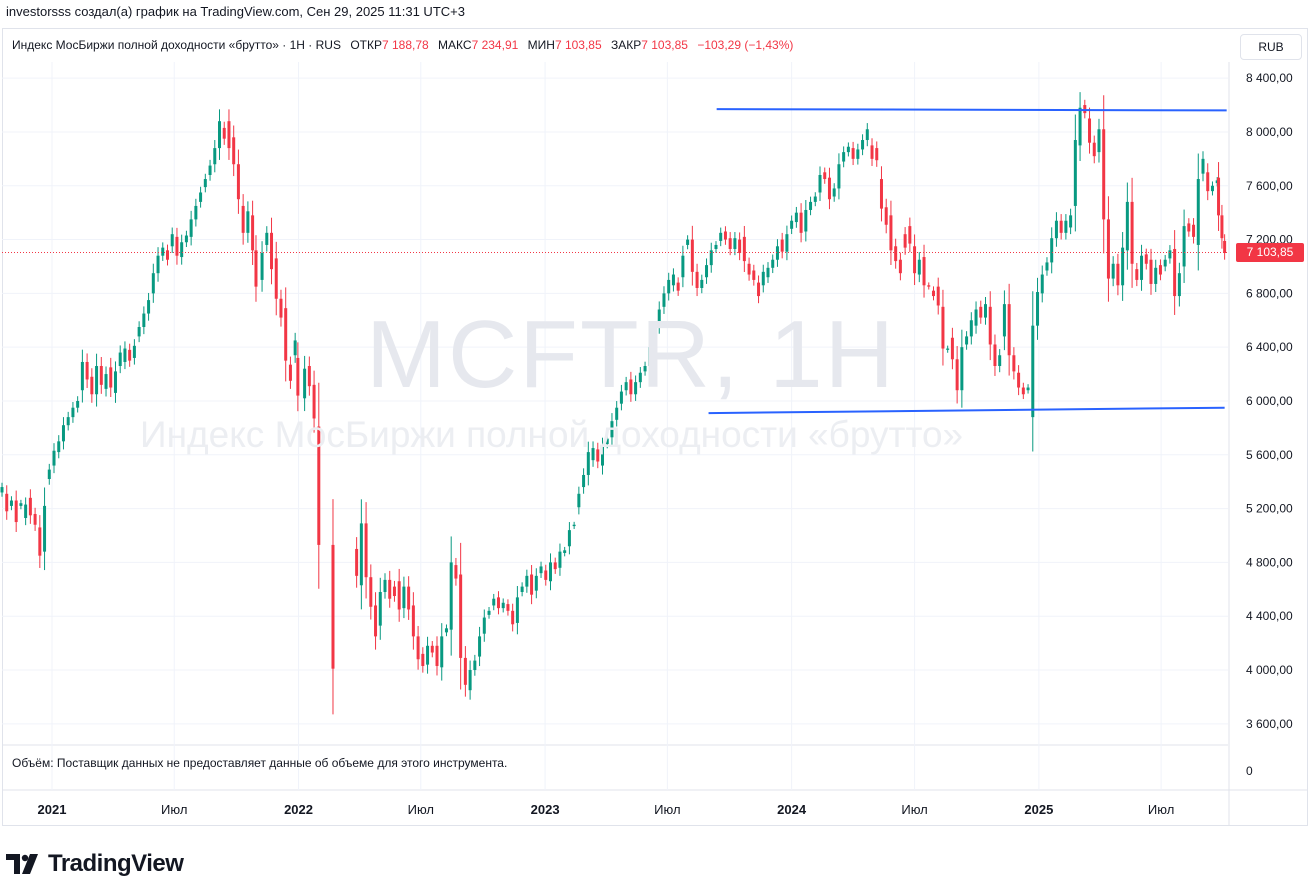 This screenshot has height=880, width=1310. I want to click on y-tick-label: 4 000,00, so click(1269, 670).